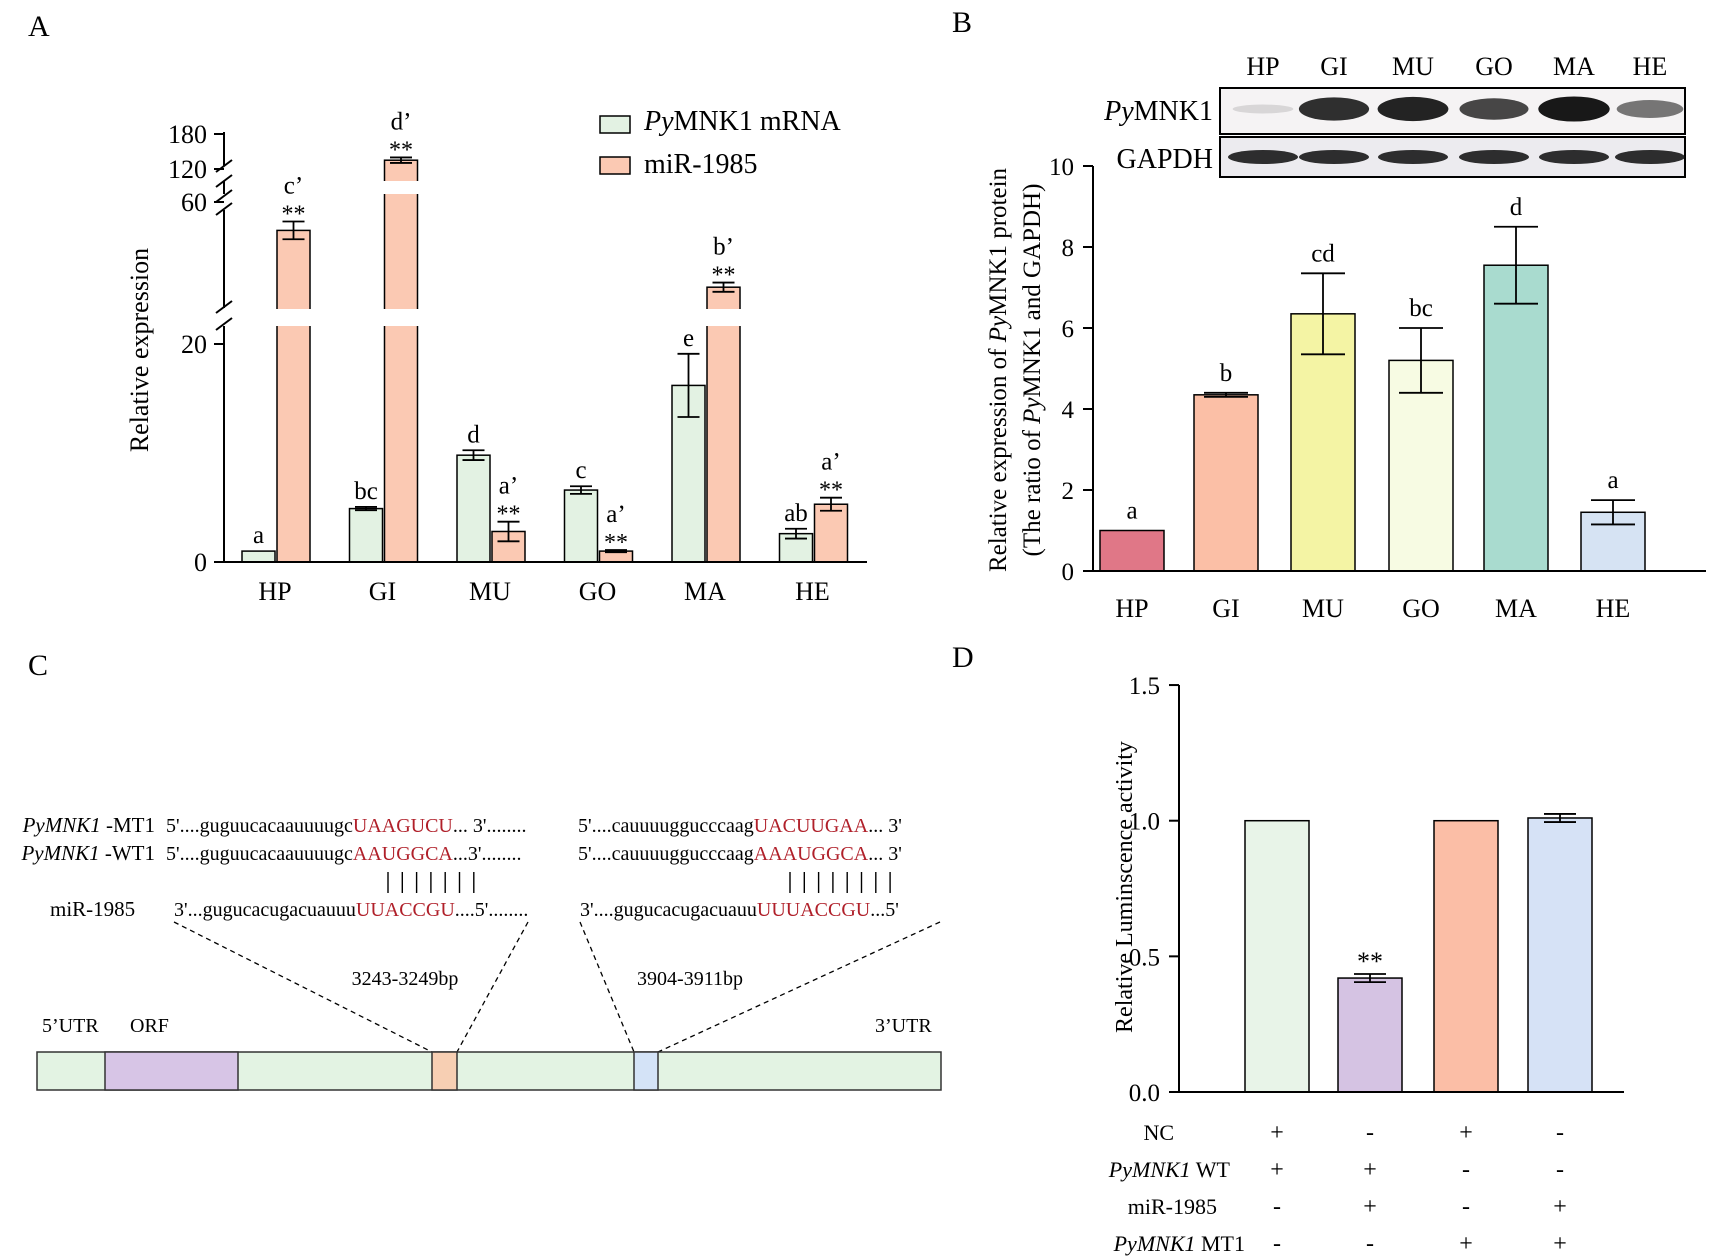 The image size is (1713, 1260). Describe the element at coordinates (1132, 550) in the screenshot. I see `panel-b-bar-hp` at that location.